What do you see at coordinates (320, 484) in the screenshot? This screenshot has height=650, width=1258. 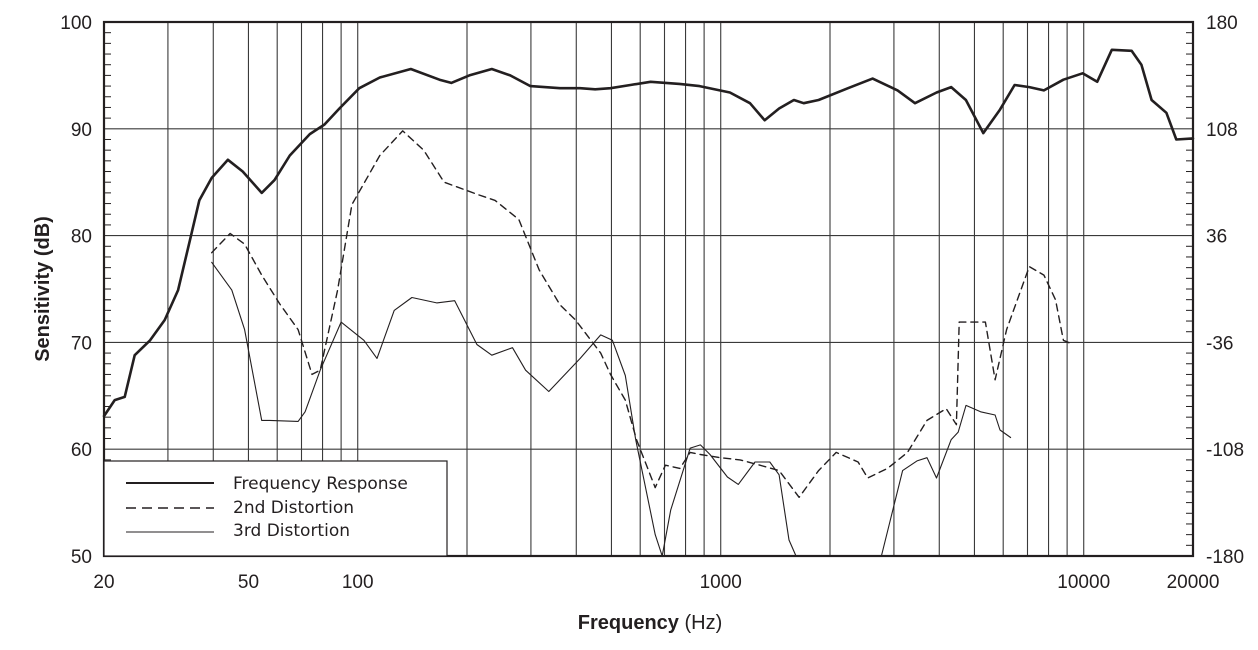 I see `legend-label-frequency-response: Frequency Response` at bounding box center [320, 484].